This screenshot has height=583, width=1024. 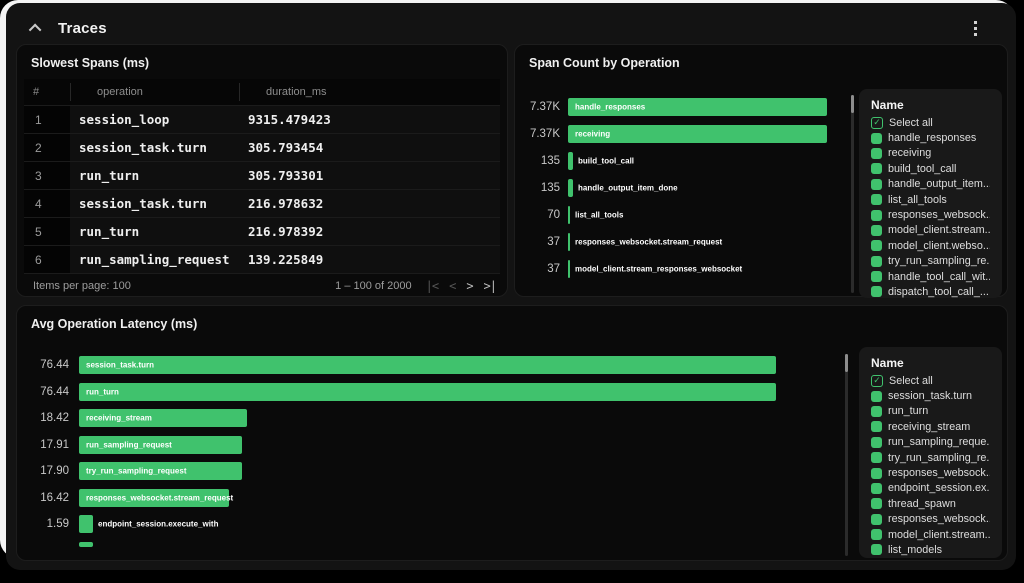 What do you see at coordinates (143, 147) in the screenshot?
I see `cell-operation: session_task.turn` at bounding box center [143, 147].